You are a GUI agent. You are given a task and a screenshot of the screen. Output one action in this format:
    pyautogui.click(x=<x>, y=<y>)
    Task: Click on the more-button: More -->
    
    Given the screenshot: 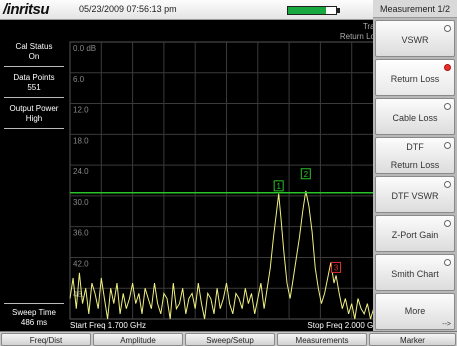 What is the action you would take?
    pyautogui.click(x=415, y=311)
    